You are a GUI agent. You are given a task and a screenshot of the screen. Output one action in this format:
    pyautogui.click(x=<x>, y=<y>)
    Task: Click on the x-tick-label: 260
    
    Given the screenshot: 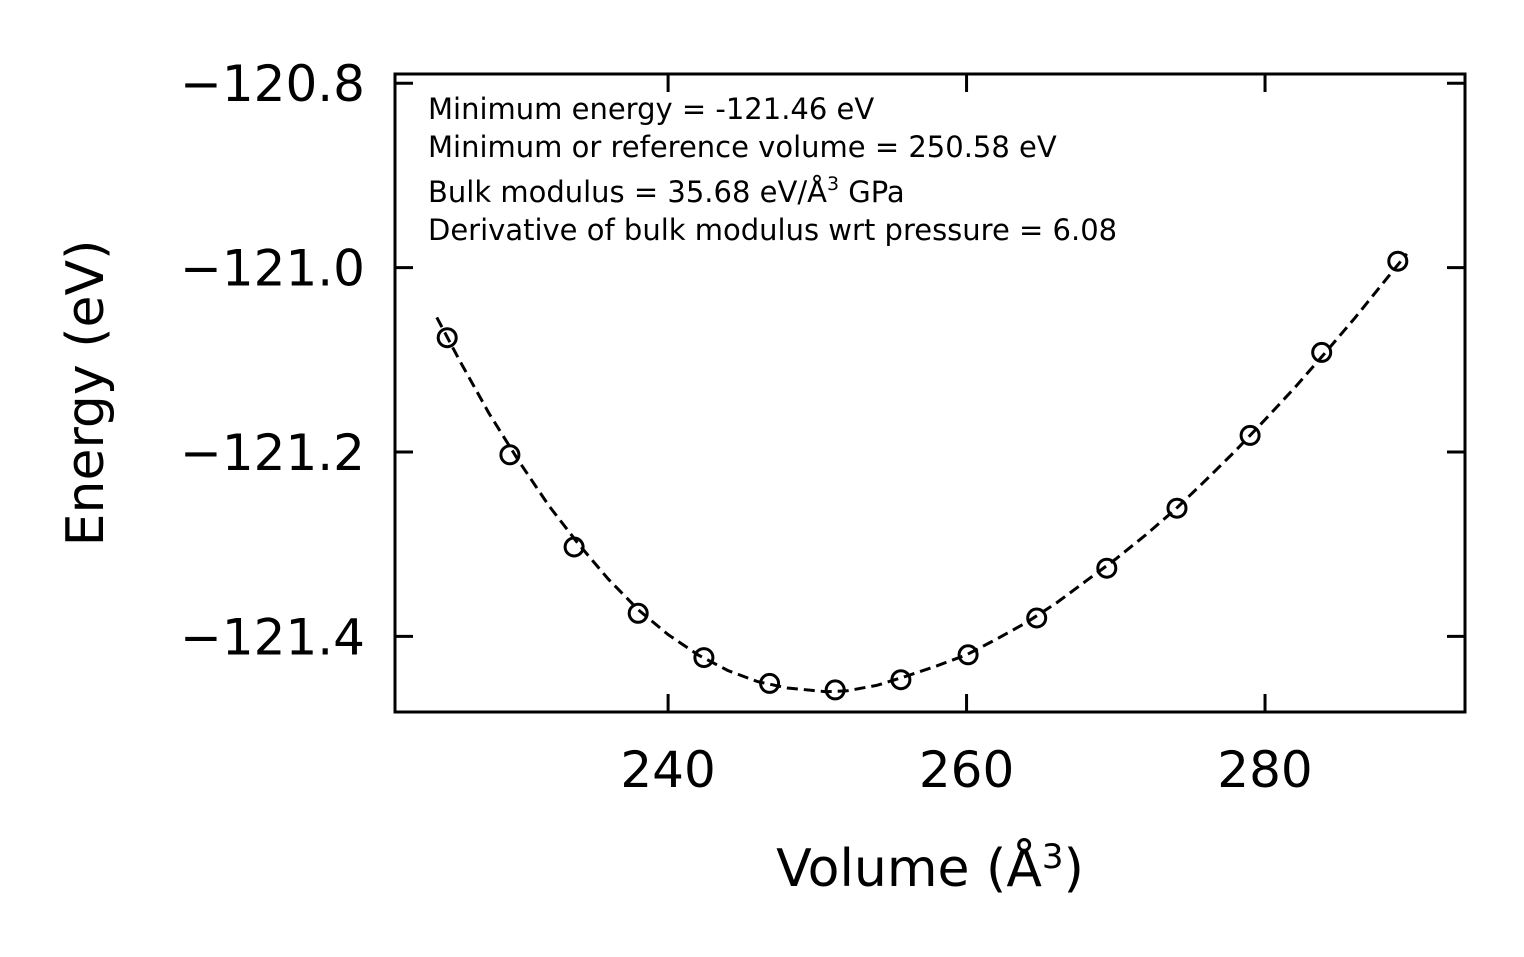 What is the action you would take?
    pyautogui.click(x=966, y=770)
    